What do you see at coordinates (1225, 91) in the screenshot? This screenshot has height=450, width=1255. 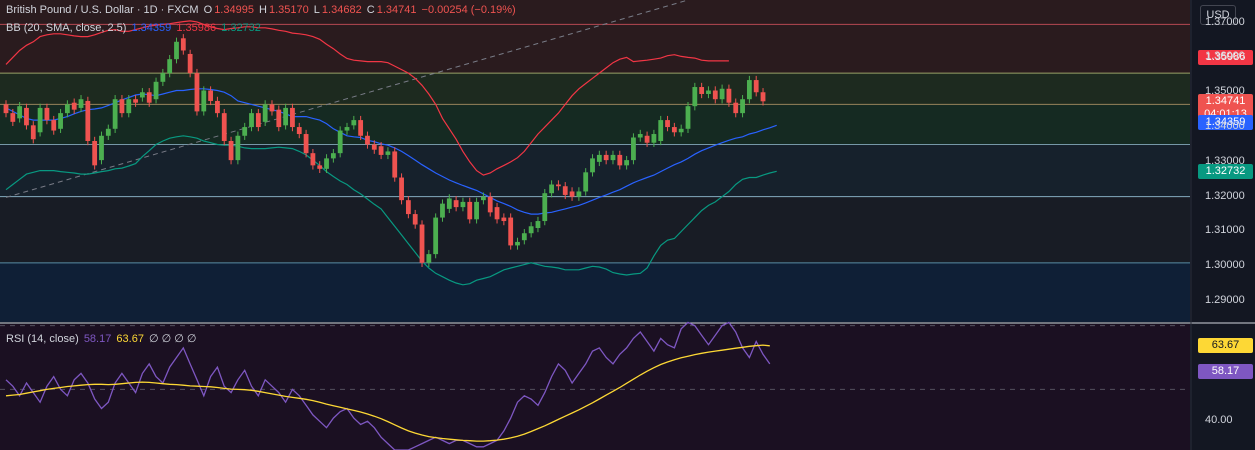 I see `price-tick-label: 1.35000` at bounding box center [1225, 91].